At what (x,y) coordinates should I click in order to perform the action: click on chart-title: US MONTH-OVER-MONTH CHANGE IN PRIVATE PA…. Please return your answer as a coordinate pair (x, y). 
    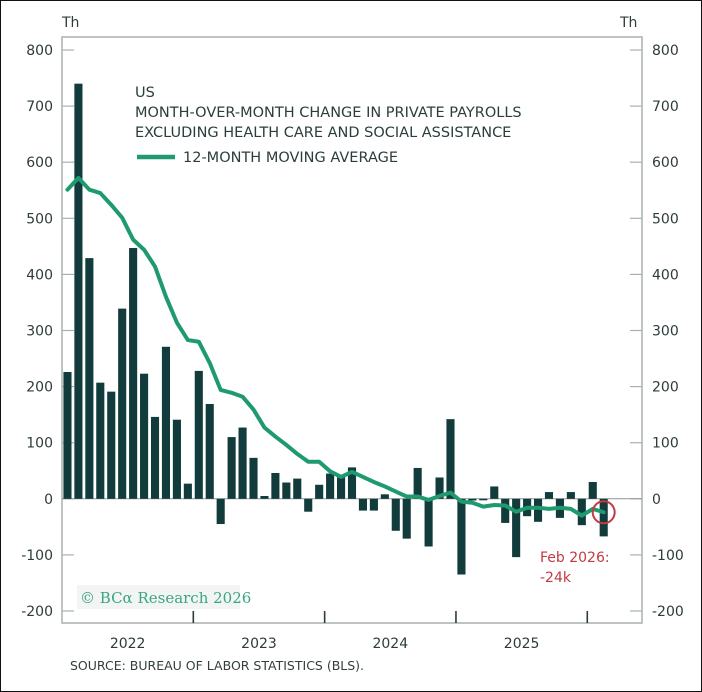
    Looking at the image, I should click on (328, 113).